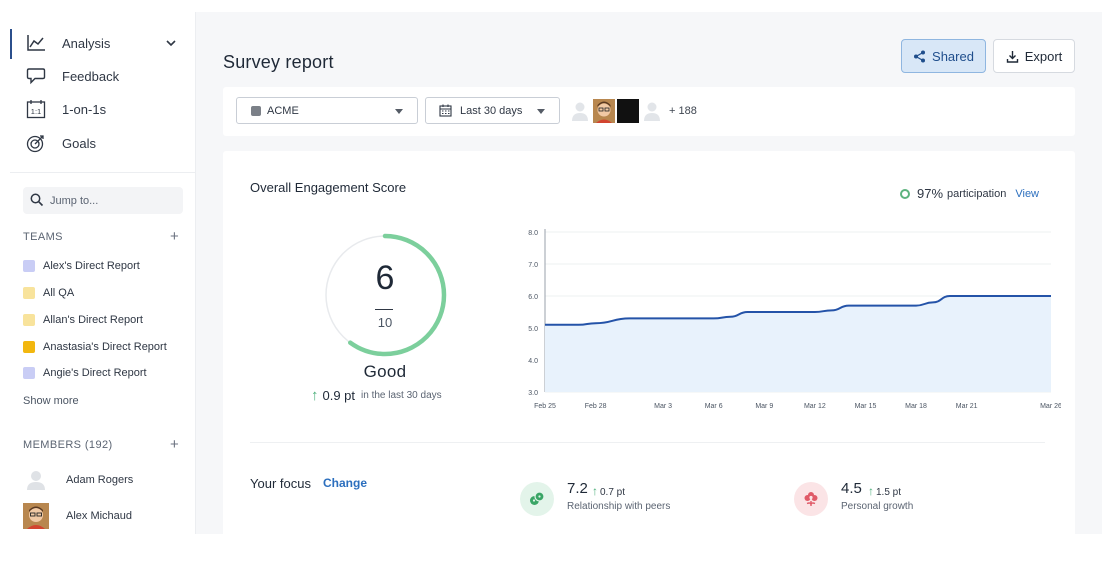  I want to click on delta-value: 0.9 pt, so click(339, 395).